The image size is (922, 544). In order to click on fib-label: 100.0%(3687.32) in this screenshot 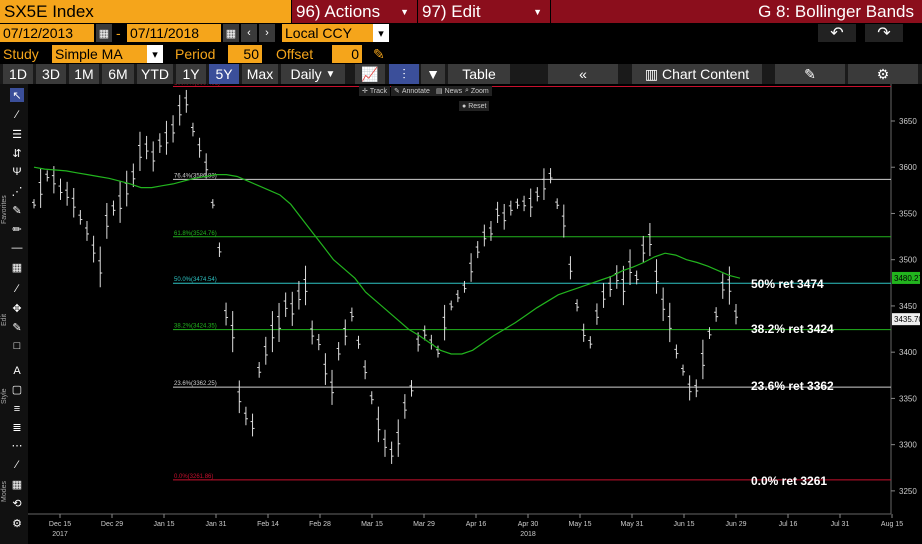, I will do `click(197, 85)`.